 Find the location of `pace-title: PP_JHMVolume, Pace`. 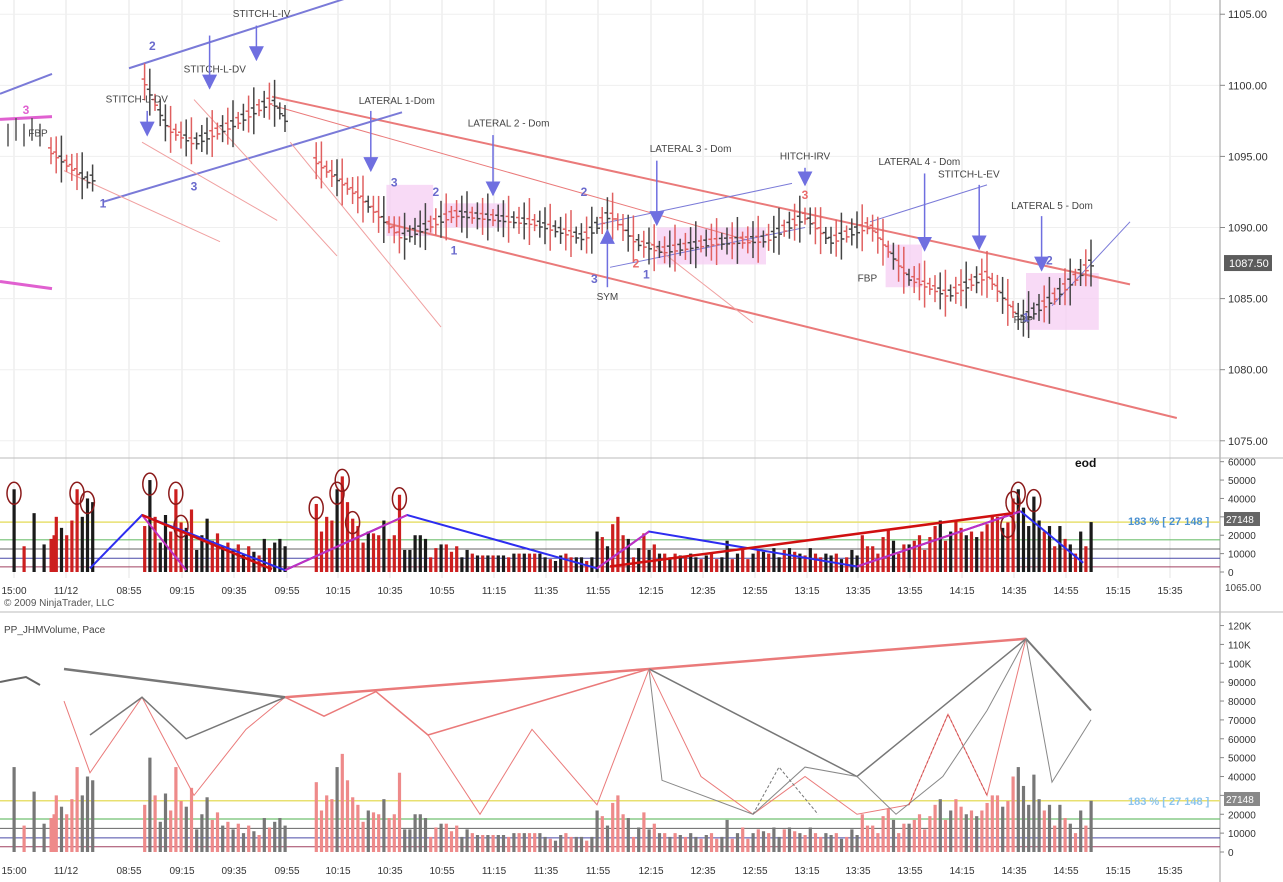

pace-title: PP_JHMVolume, Pace is located at coordinates (55, 630).